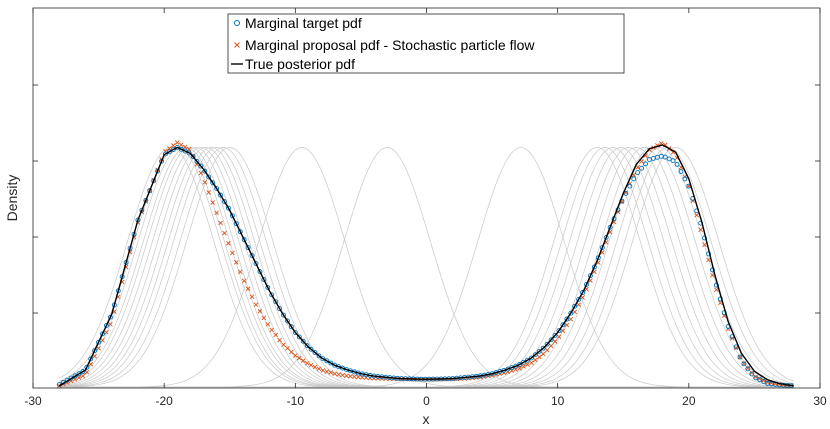 The height and width of the screenshot is (429, 830). Describe the element at coordinates (296, 401) in the screenshot. I see `x-tick-label: -10` at that location.